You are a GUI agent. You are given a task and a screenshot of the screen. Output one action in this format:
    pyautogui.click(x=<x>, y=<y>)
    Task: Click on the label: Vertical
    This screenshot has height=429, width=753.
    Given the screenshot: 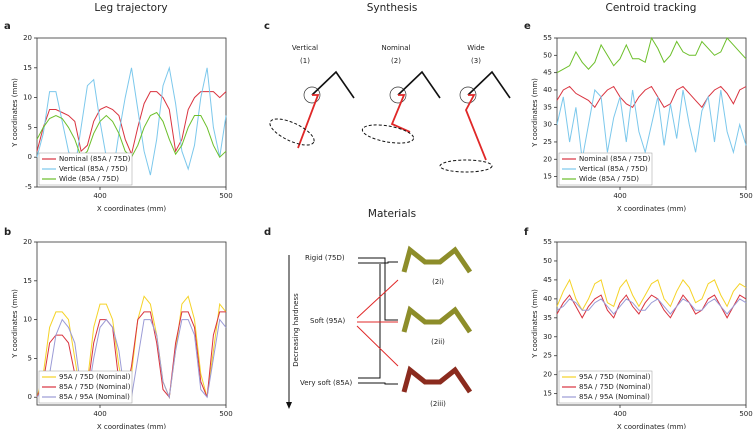 What is the action you would take?
    pyautogui.click(x=305, y=48)
    